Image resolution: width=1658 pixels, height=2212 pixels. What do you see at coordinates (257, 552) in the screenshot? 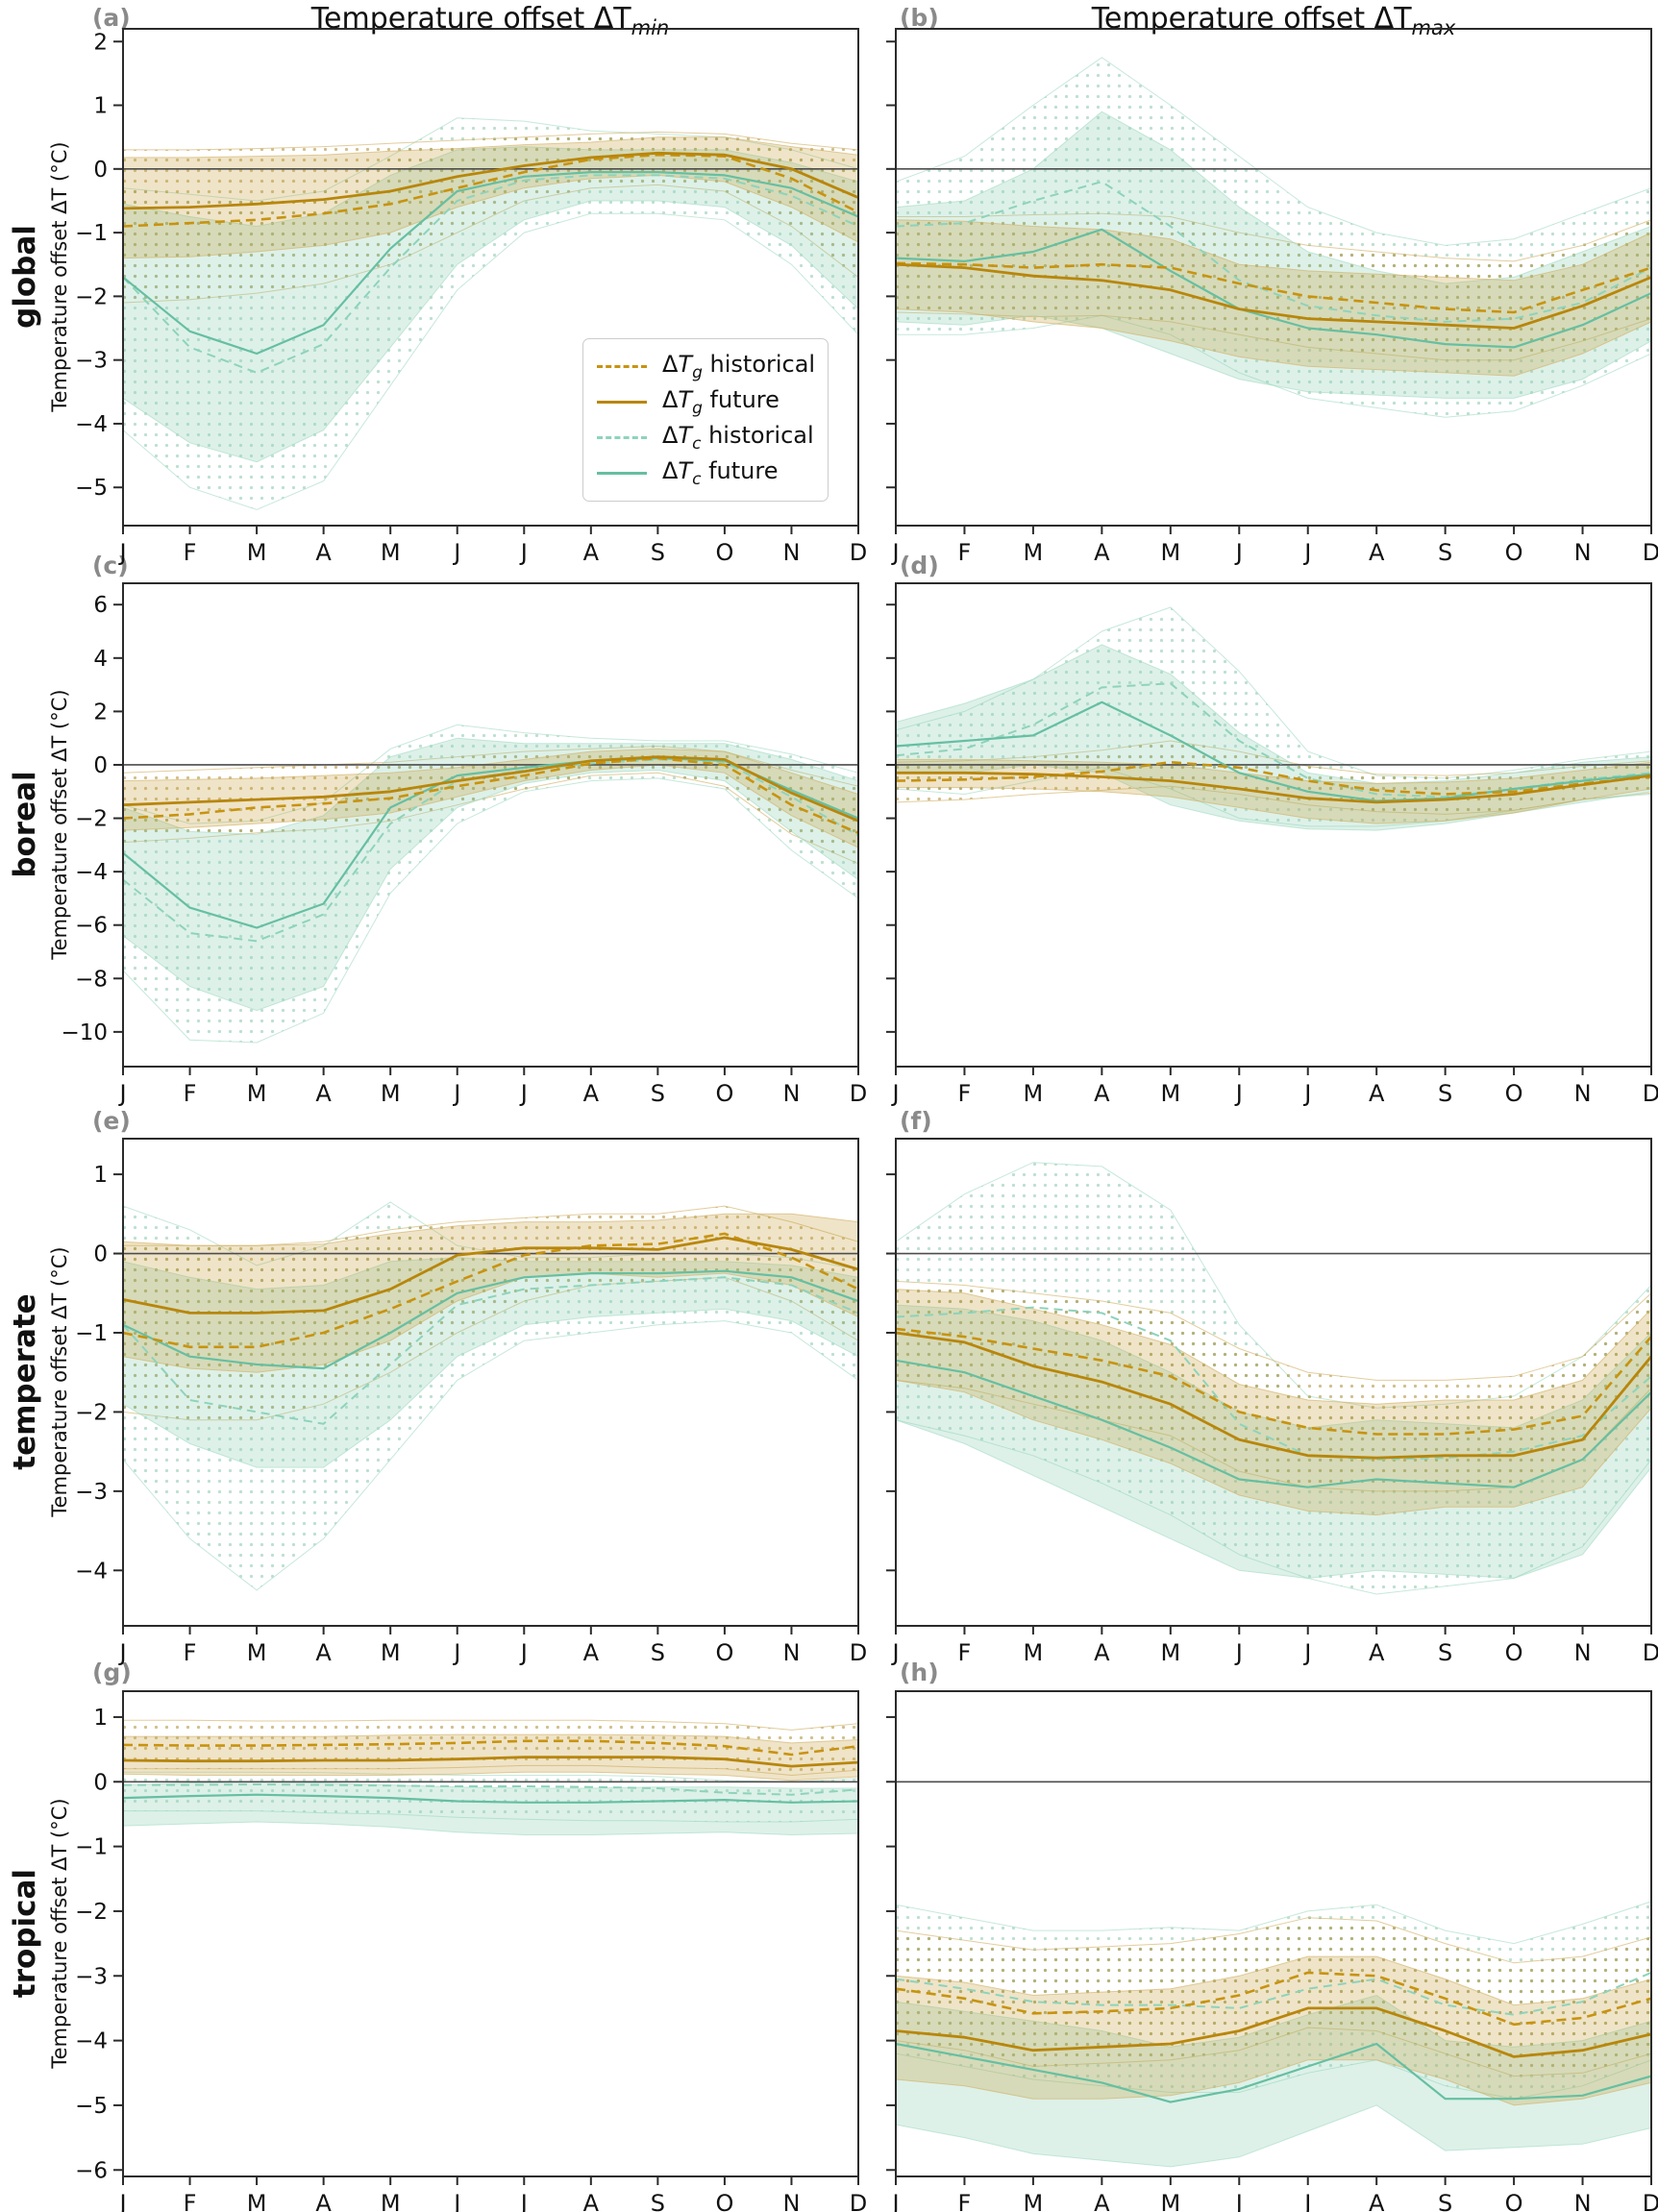
I see `panel-a-month-label: M` at bounding box center [257, 552].